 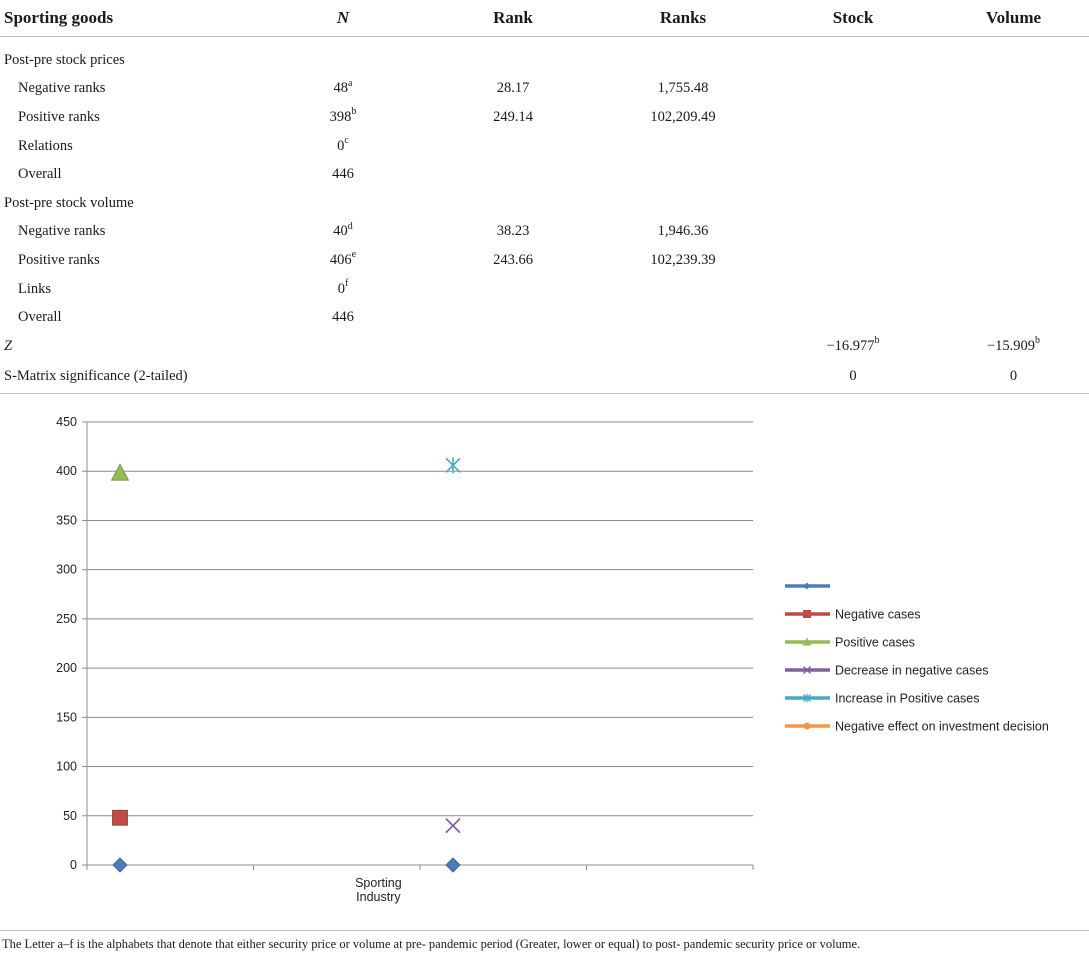 I want to click on cell-rank: 249.14, so click(x=513, y=117).